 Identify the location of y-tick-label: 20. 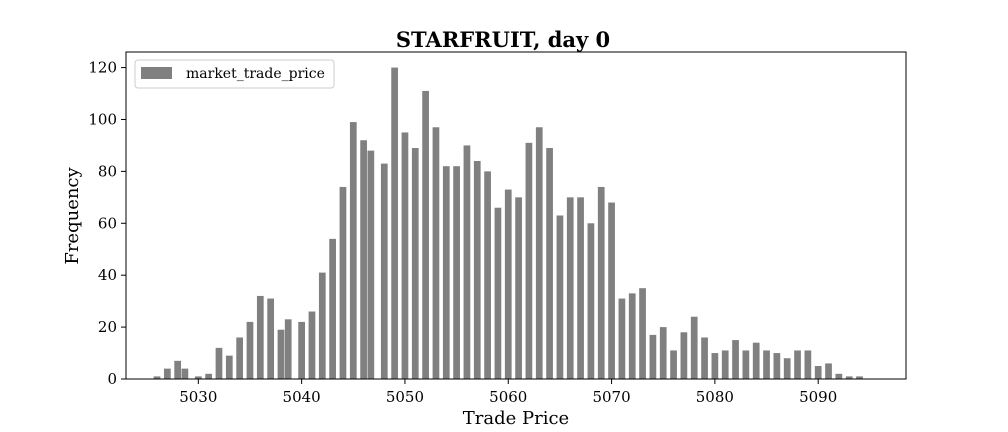
(107, 327).